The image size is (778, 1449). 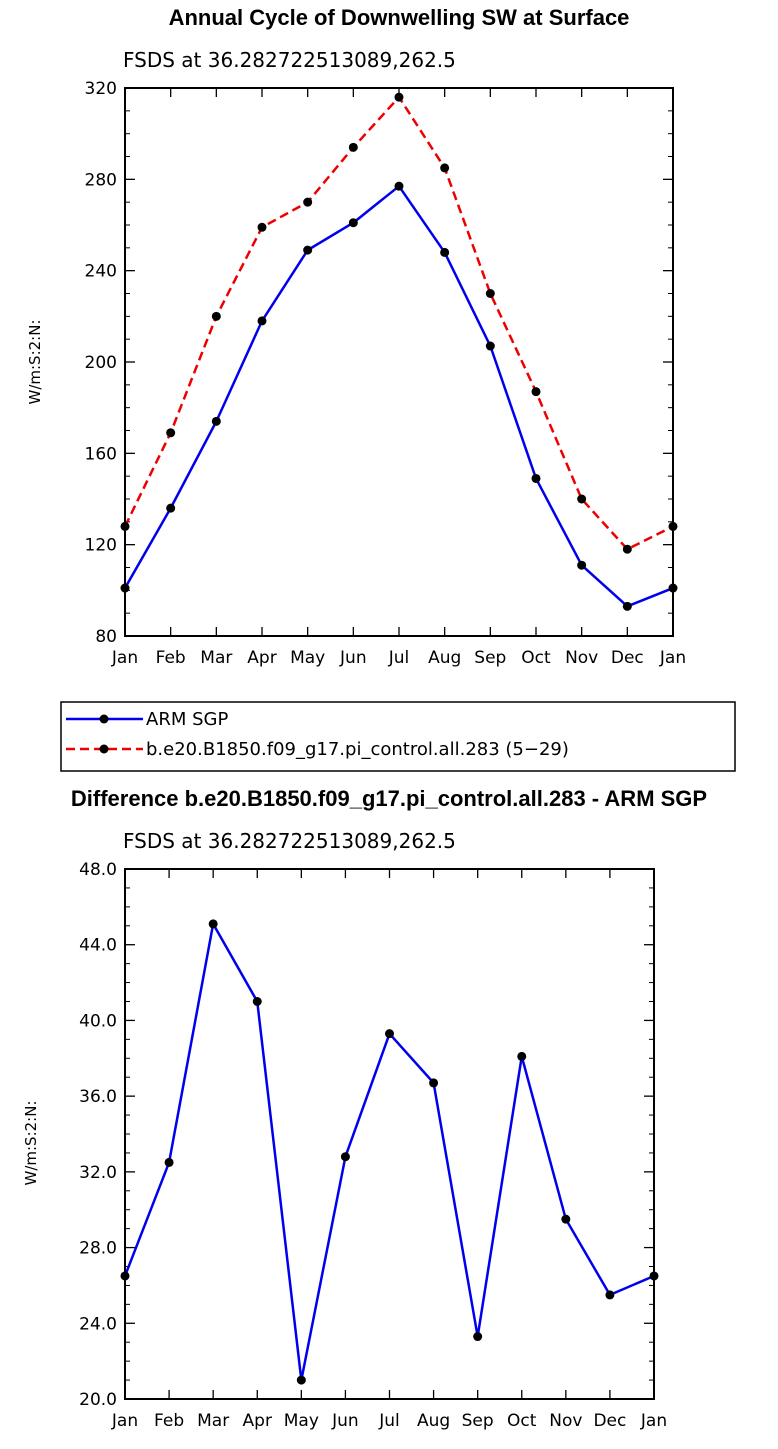 What do you see at coordinates (307, 658) in the screenshot?
I see `chart1-xtick-label: May` at bounding box center [307, 658].